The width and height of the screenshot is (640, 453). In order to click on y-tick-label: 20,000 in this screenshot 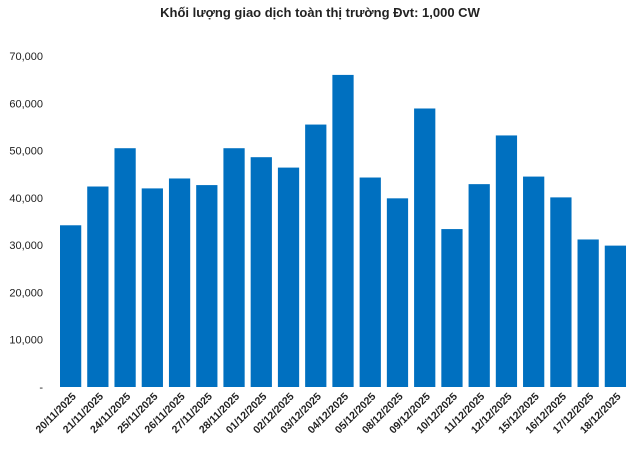, I will do `click(26, 293)`.